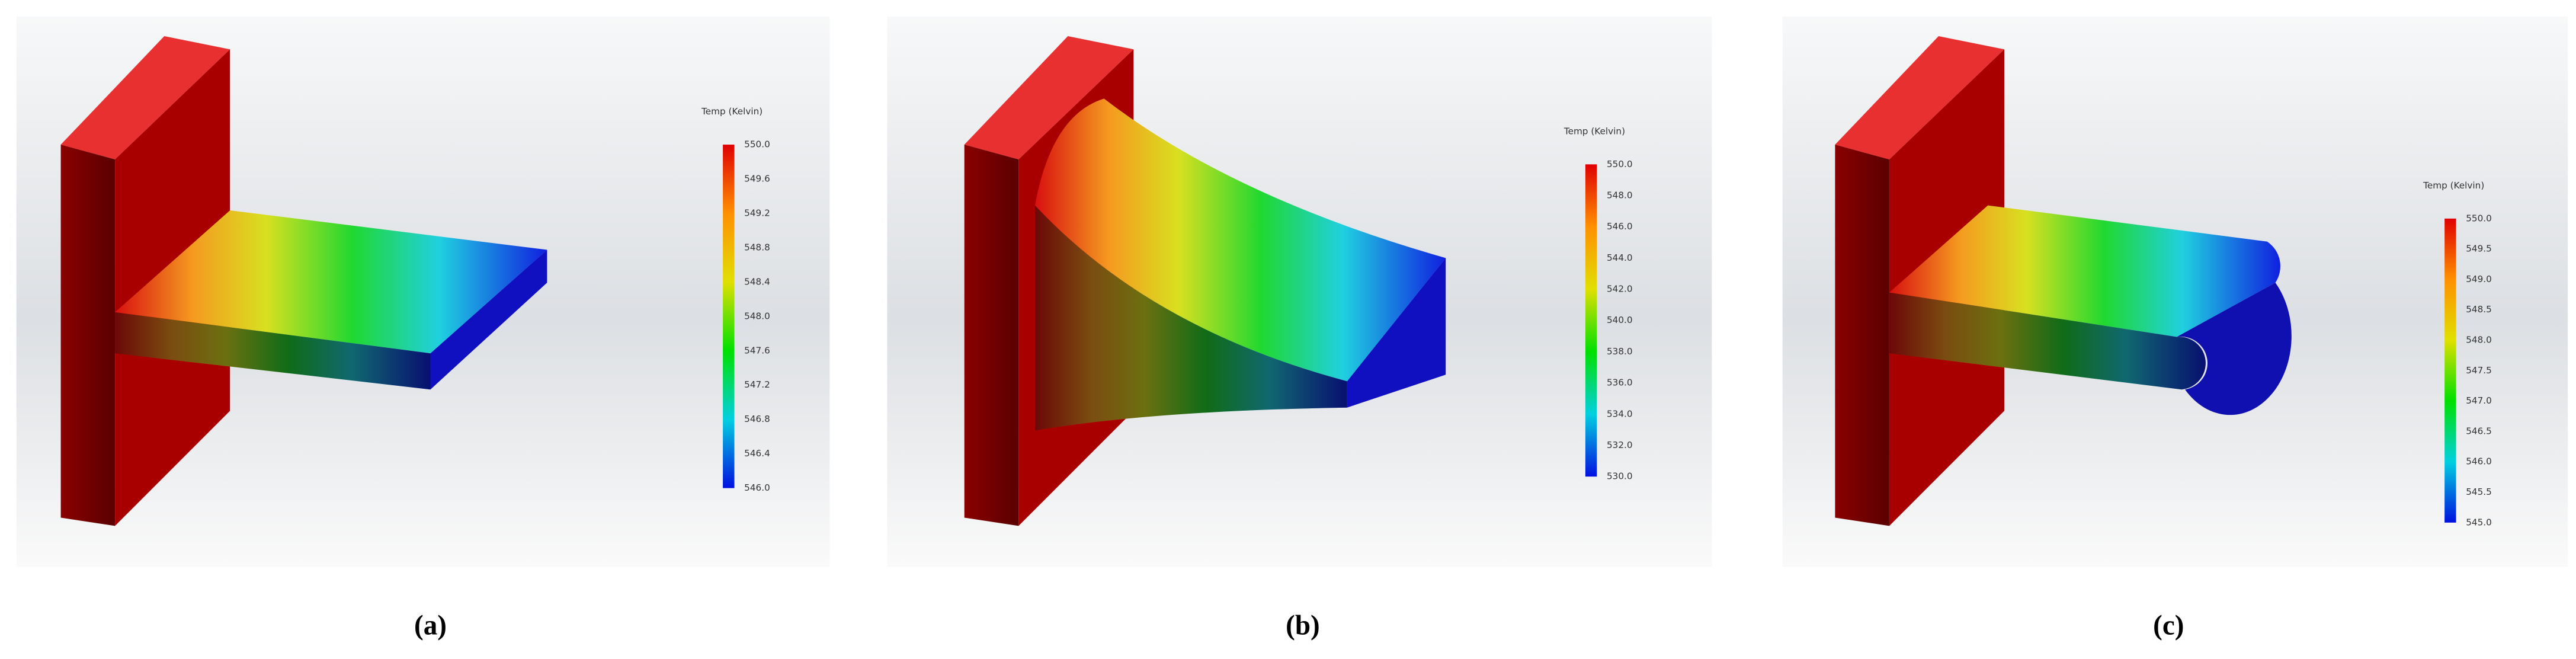  Describe the element at coordinates (1620, 383) in the screenshot. I see `legend-tick-label: 536.0` at that location.